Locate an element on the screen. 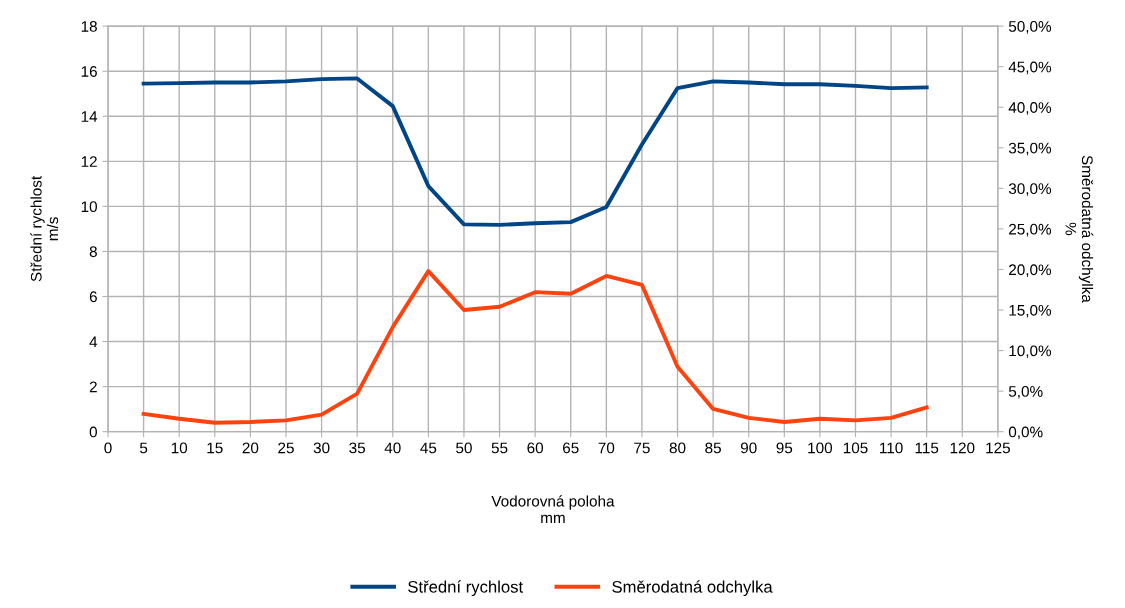 The width and height of the screenshot is (1125, 608). x-tick-label: 40 is located at coordinates (392, 448).